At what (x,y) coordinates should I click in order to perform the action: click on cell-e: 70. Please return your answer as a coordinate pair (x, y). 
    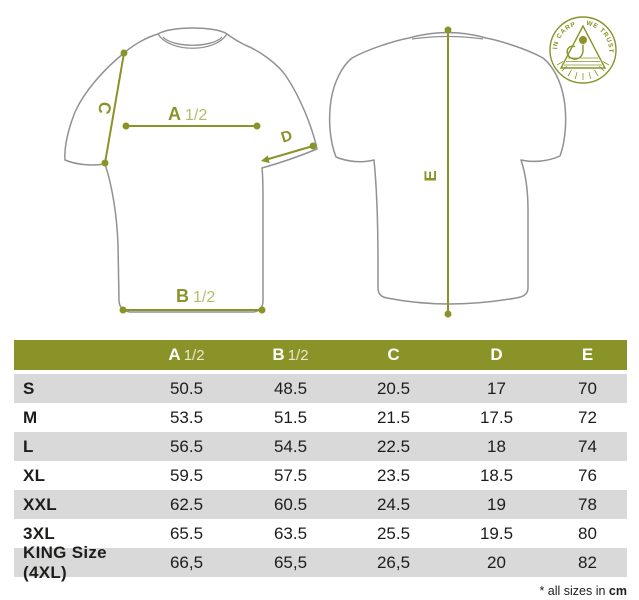
    Looking at the image, I should click on (587, 388).